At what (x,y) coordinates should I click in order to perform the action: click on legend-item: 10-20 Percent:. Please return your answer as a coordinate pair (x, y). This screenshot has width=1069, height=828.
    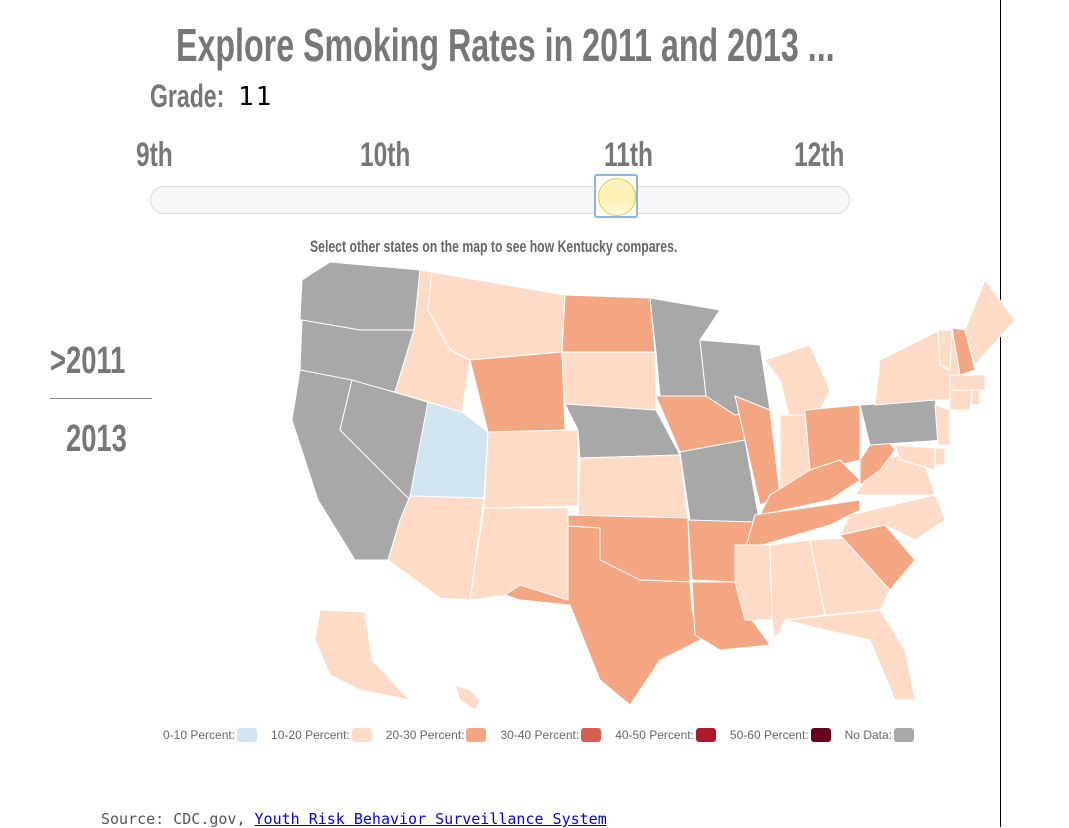
    Looking at the image, I should click on (321, 735).